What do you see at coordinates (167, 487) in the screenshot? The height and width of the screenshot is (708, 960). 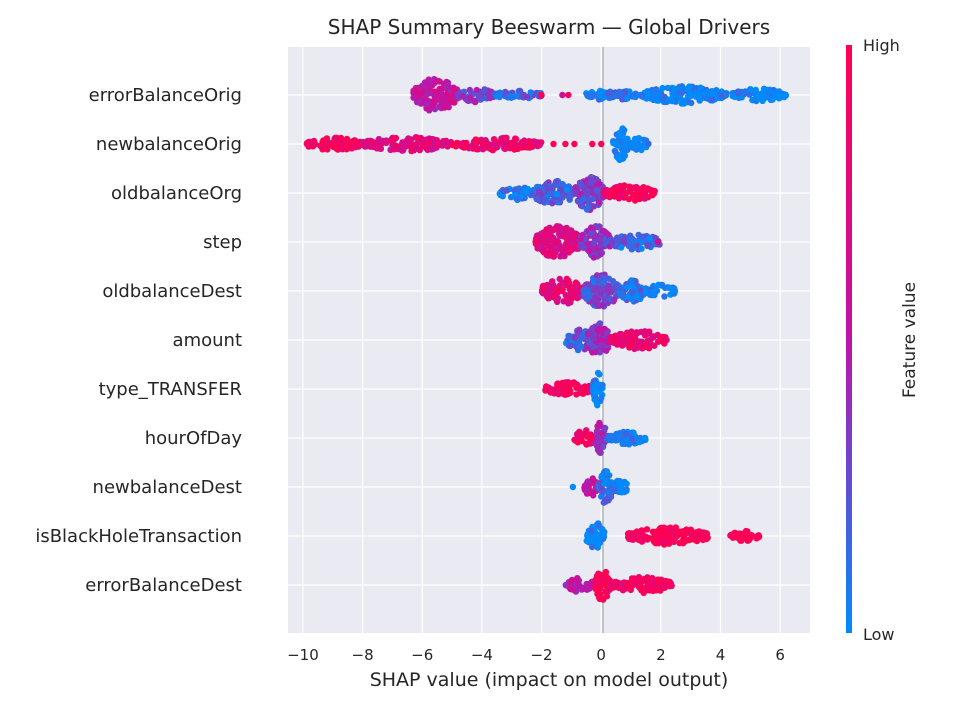 I see `feature-label: newbalanceDest` at bounding box center [167, 487].